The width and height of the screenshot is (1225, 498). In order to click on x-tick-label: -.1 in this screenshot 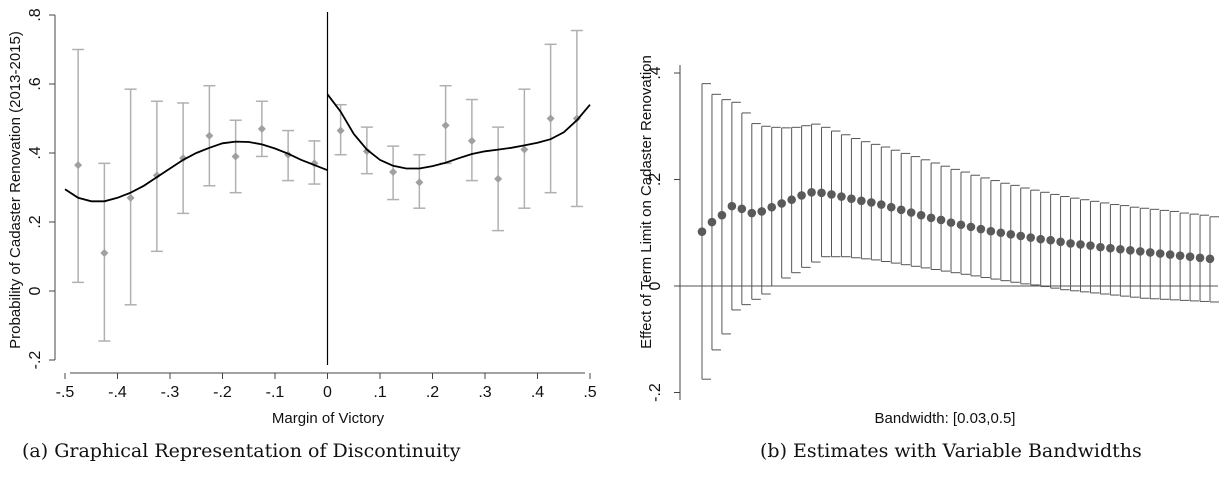, I will do `click(275, 392)`.